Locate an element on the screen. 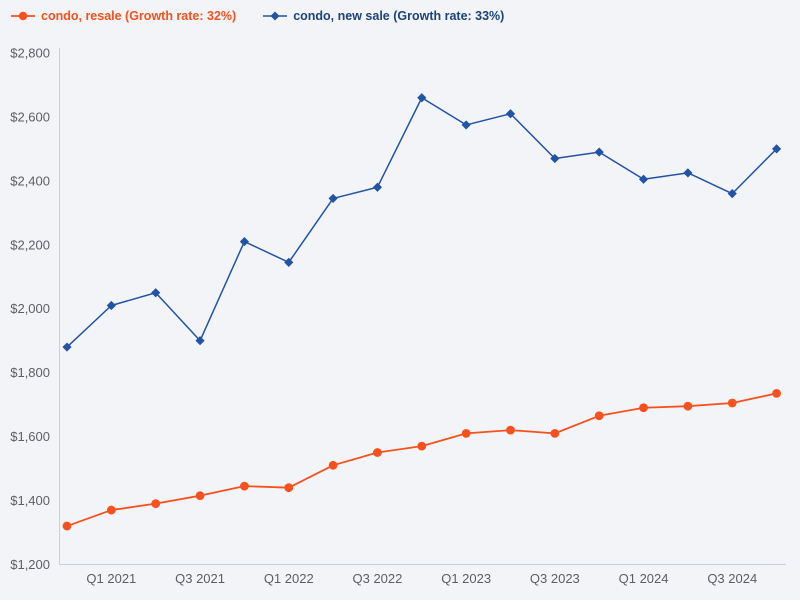  diamond-marker-icon is located at coordinates (275, 16).